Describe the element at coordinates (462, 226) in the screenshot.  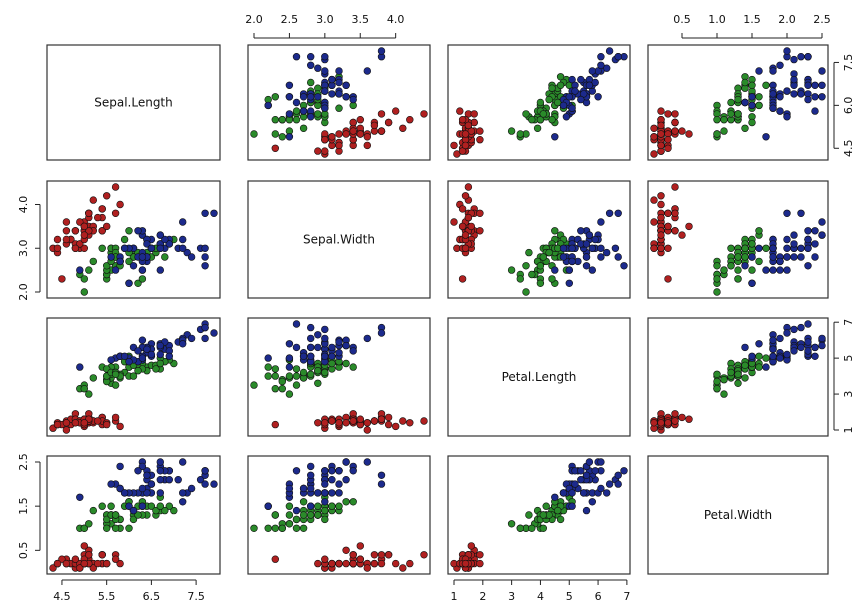
I see `point-g0-p40-r1-c2` at that location.